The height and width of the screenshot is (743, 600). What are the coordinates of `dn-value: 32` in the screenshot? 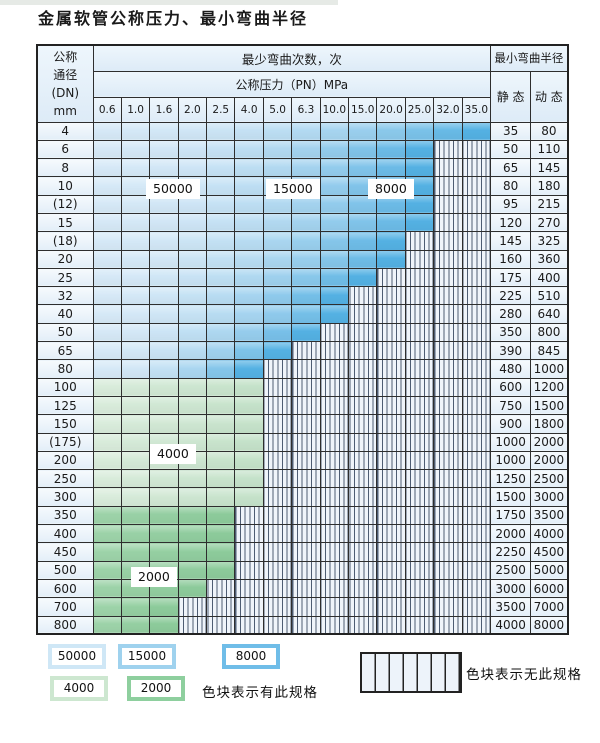 It's located at (65, 296).